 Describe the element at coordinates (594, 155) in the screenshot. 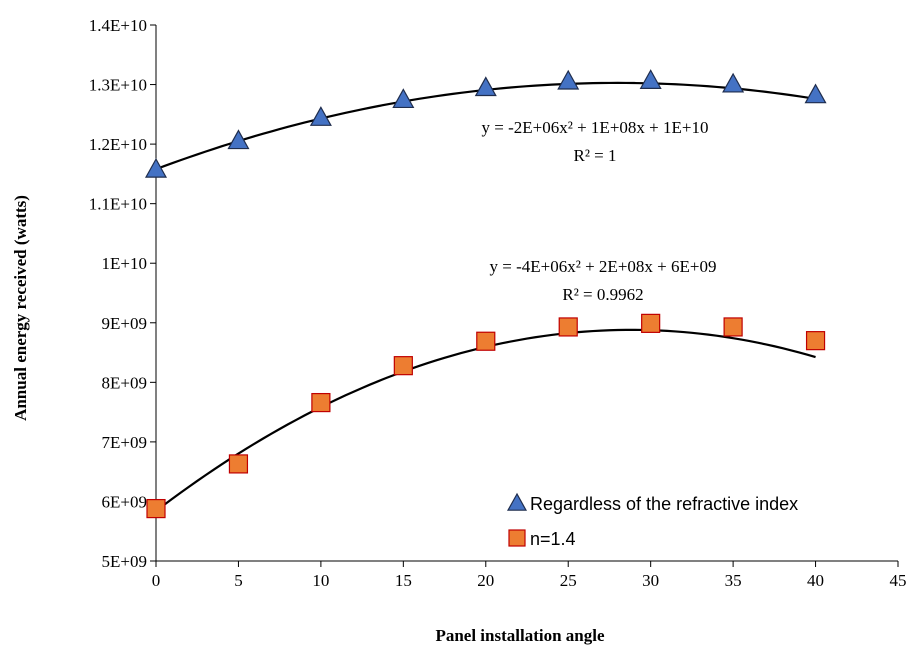

I see `trendline-r-squared: R² = 1` at that location.